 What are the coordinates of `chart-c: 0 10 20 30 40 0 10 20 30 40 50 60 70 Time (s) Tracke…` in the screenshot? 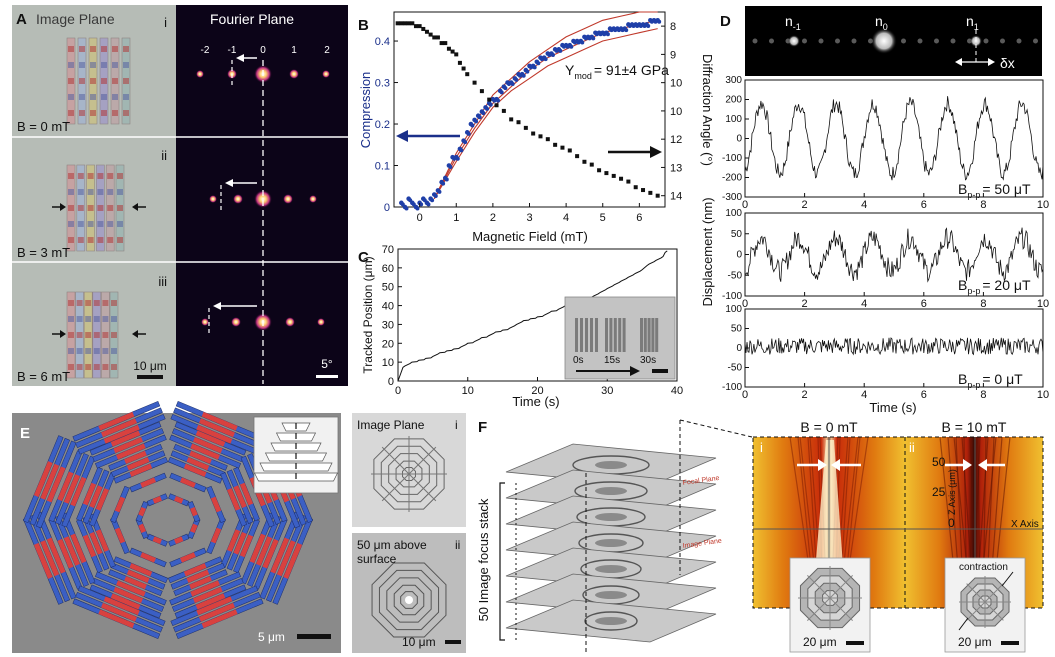 It's located at (522, 326).